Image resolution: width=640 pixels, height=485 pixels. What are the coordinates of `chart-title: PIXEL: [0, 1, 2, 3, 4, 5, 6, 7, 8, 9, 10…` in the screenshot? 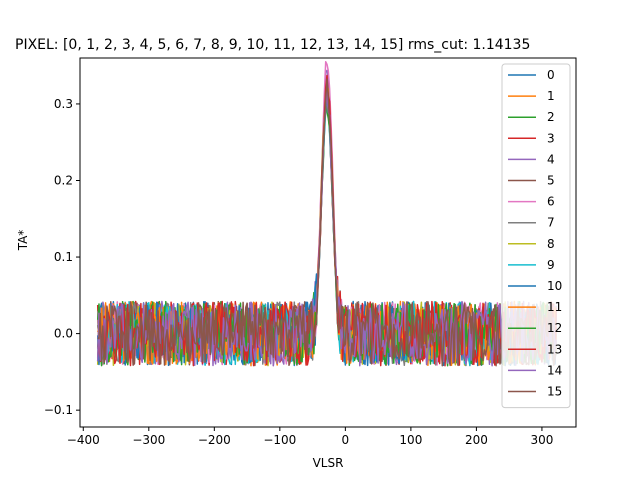 It's located at (272, 45).